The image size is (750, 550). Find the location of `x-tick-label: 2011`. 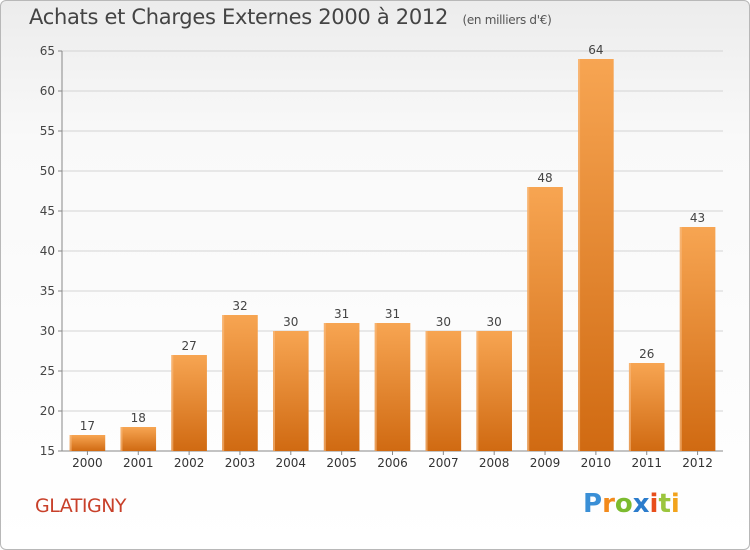

x-tick-label: 2011 is located at coordinates (646, 463).